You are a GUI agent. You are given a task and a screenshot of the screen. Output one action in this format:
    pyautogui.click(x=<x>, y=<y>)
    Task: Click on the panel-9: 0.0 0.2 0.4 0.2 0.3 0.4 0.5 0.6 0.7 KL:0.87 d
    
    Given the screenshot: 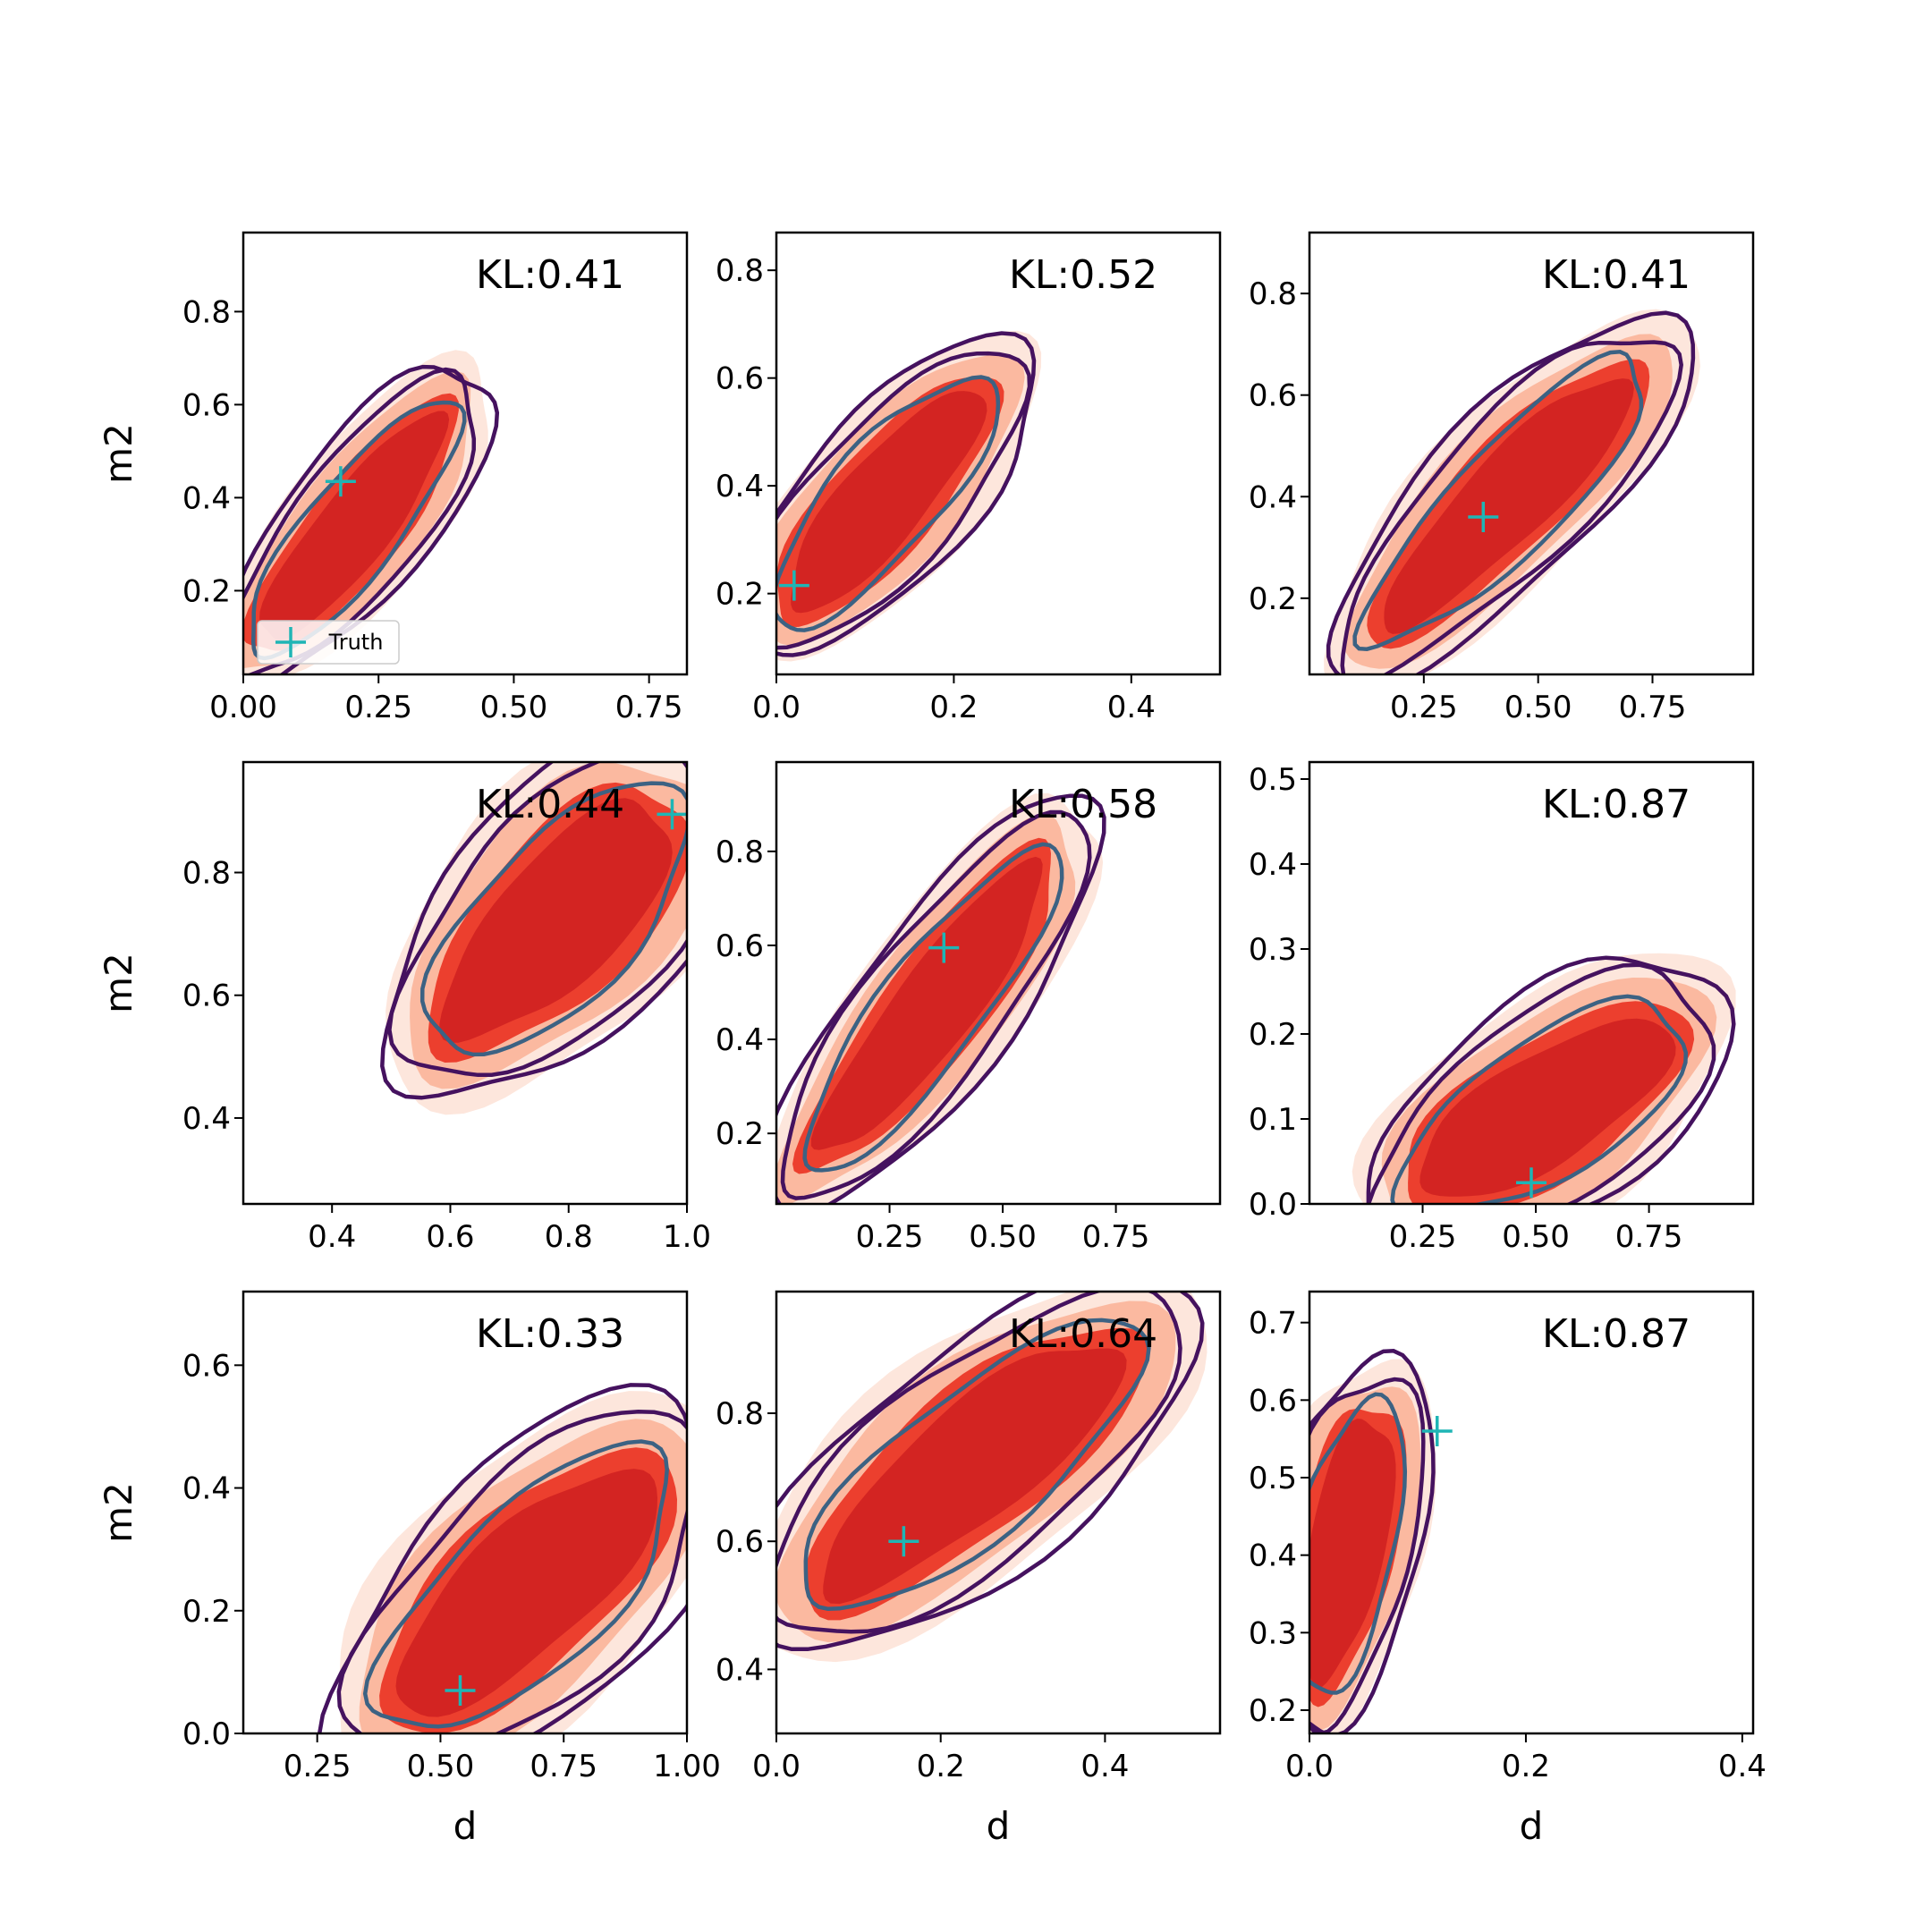 What is the action you would take?
    pyautogui.click(x=1508, y=1569)
    